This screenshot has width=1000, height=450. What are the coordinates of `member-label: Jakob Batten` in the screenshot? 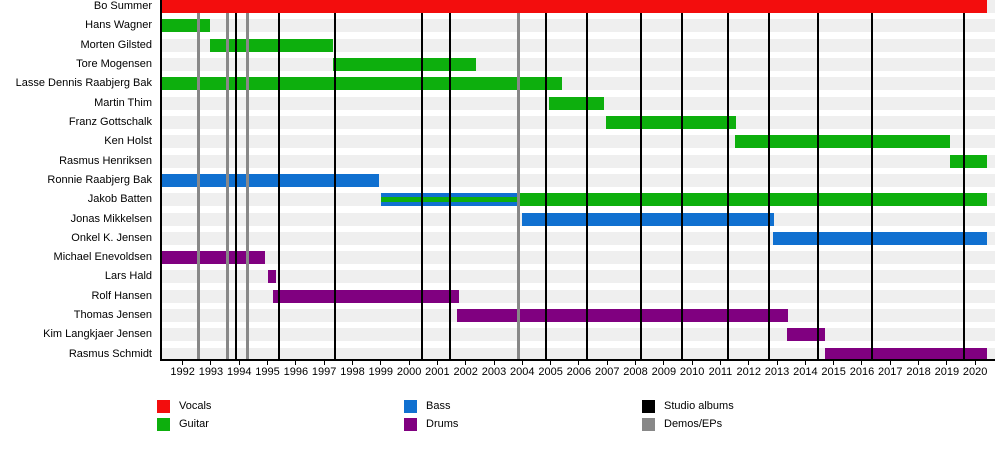 It's located at (119, 199).